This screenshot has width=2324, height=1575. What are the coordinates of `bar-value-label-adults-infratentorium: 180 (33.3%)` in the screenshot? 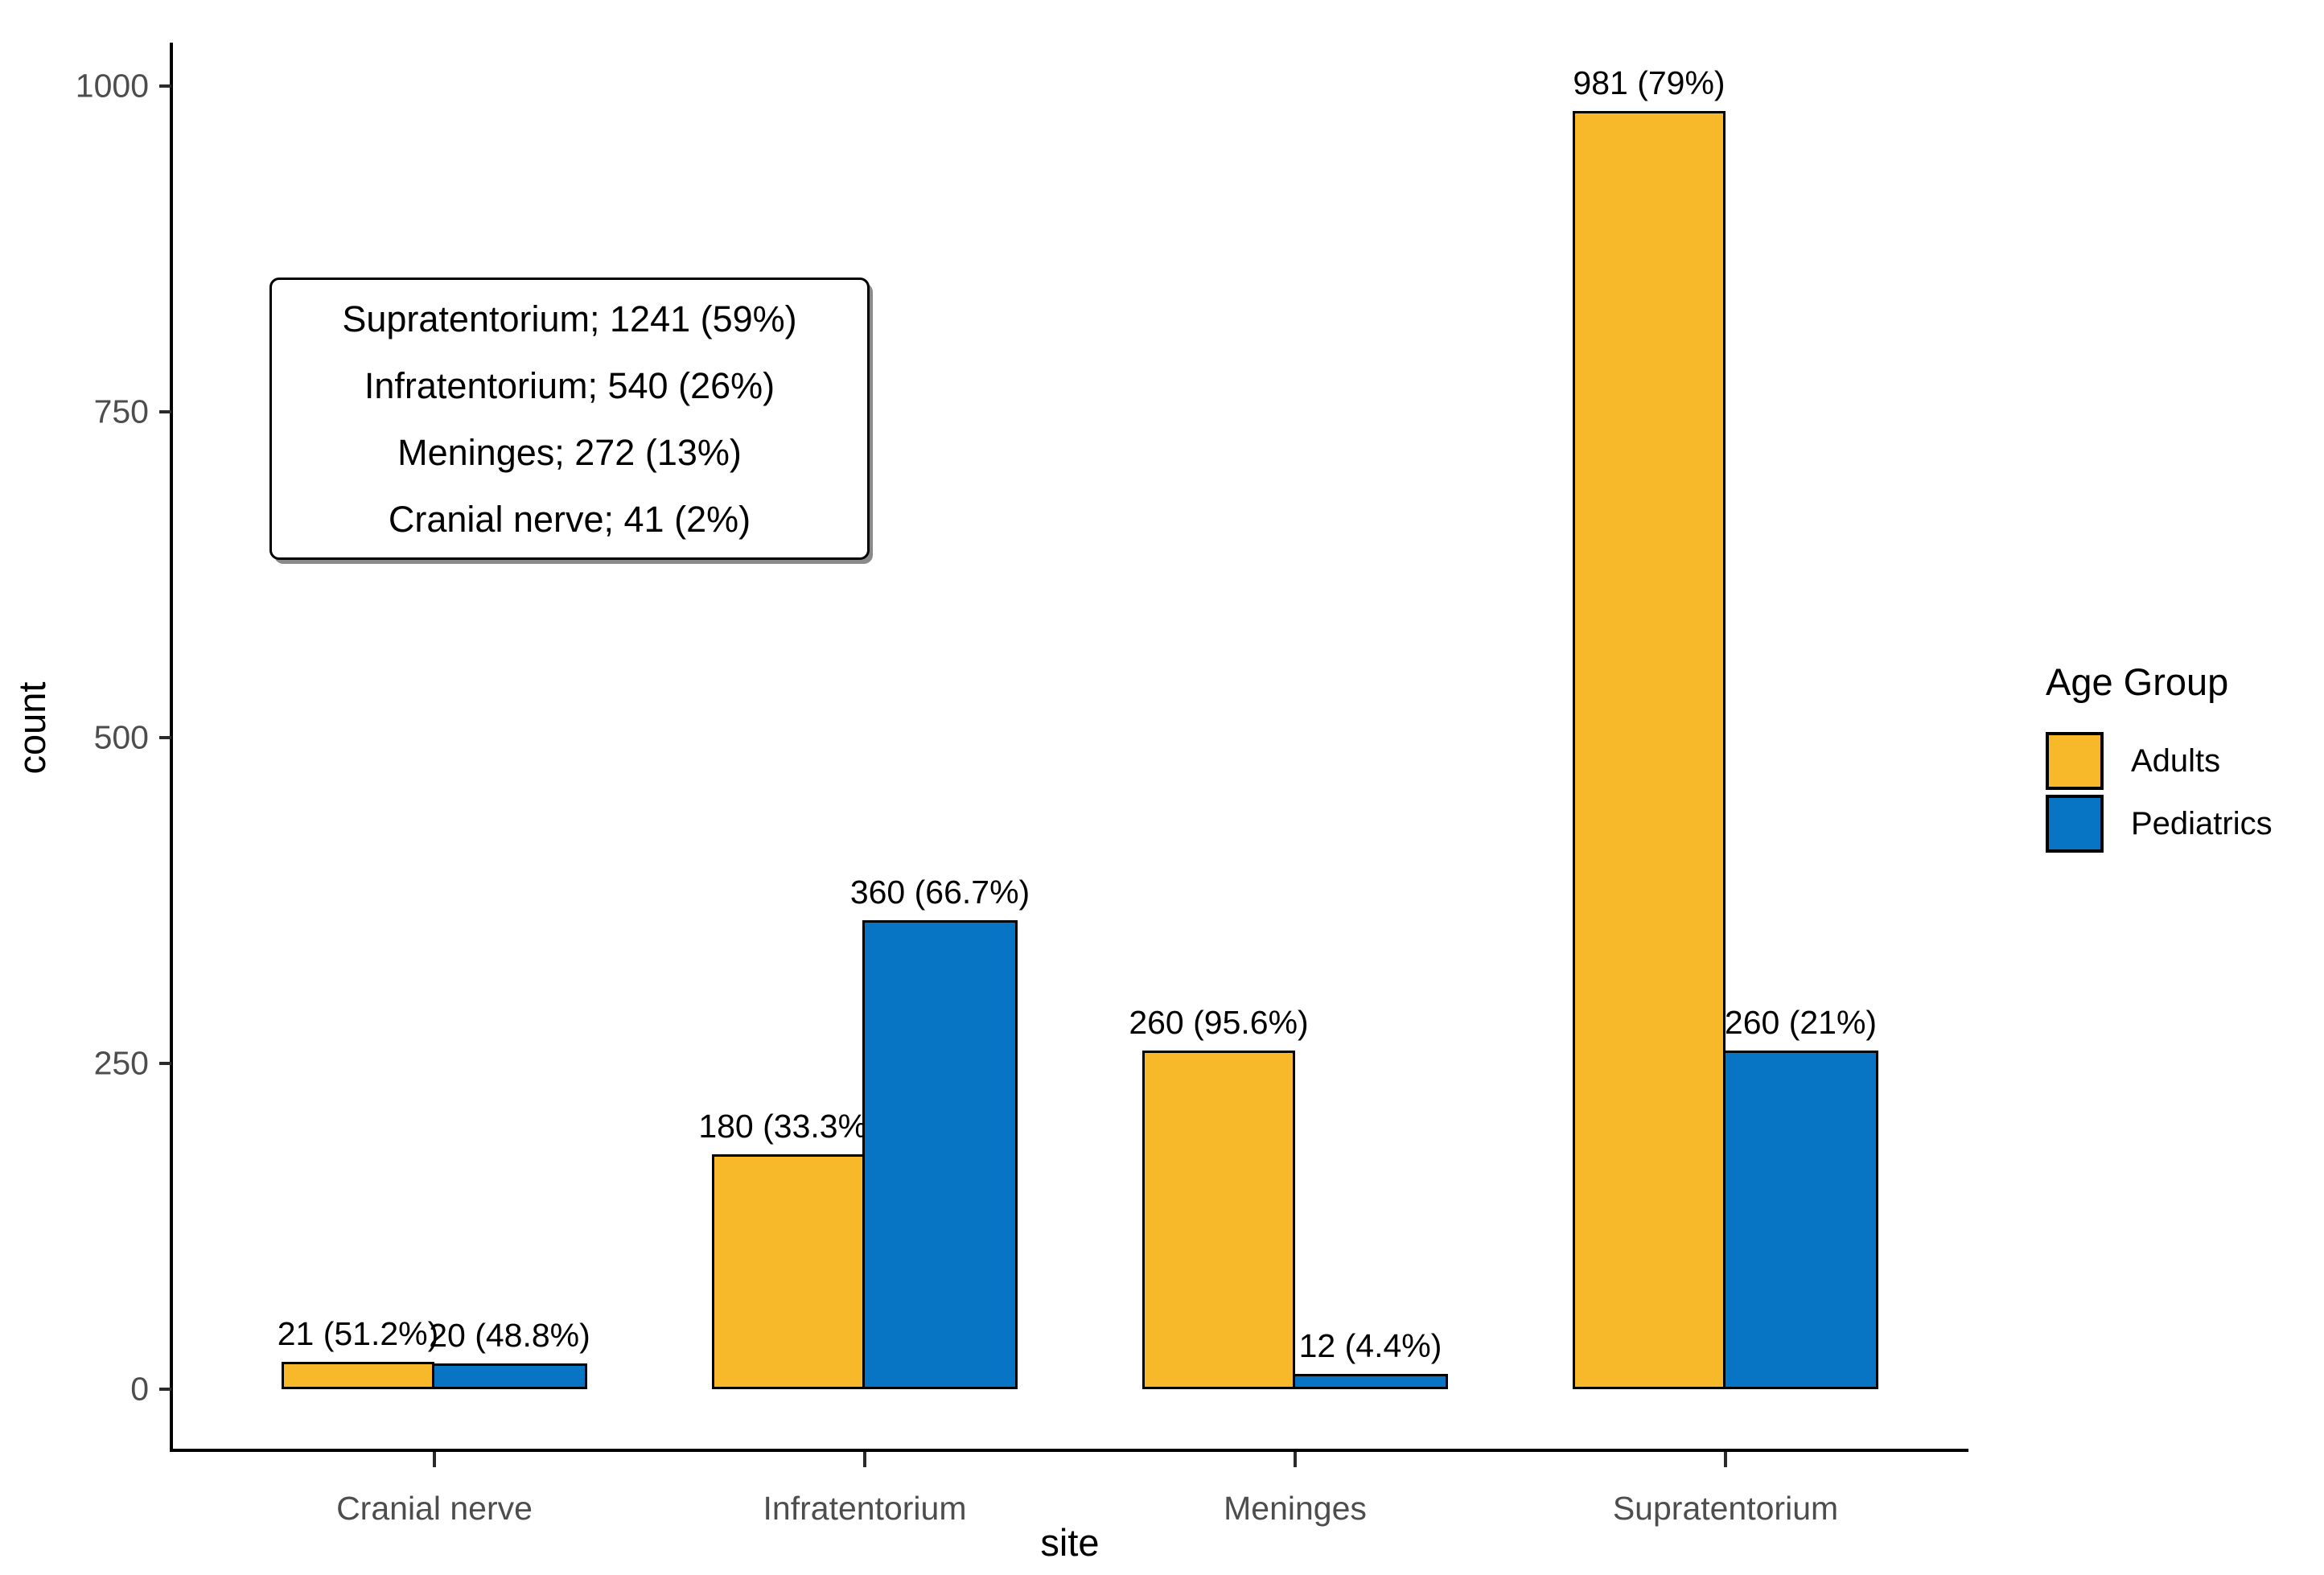 It's located at (788, 1126).